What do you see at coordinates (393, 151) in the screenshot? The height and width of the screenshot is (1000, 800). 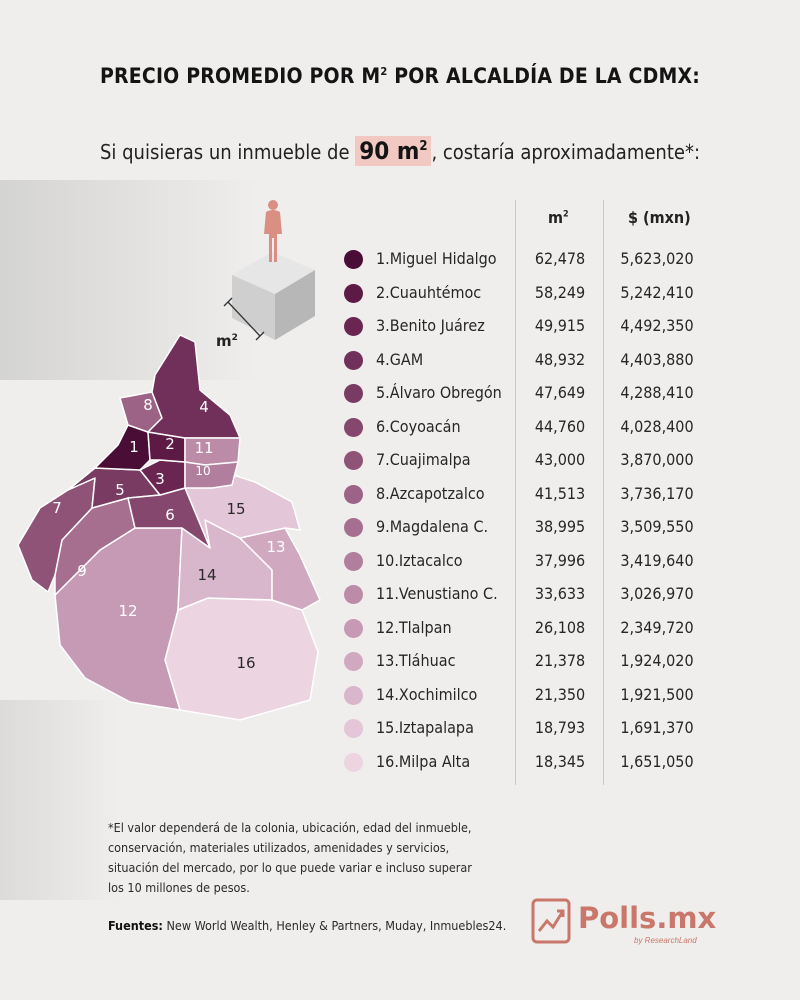 I see `area-highlight: 90 m2` at bounding box center [393, 151].